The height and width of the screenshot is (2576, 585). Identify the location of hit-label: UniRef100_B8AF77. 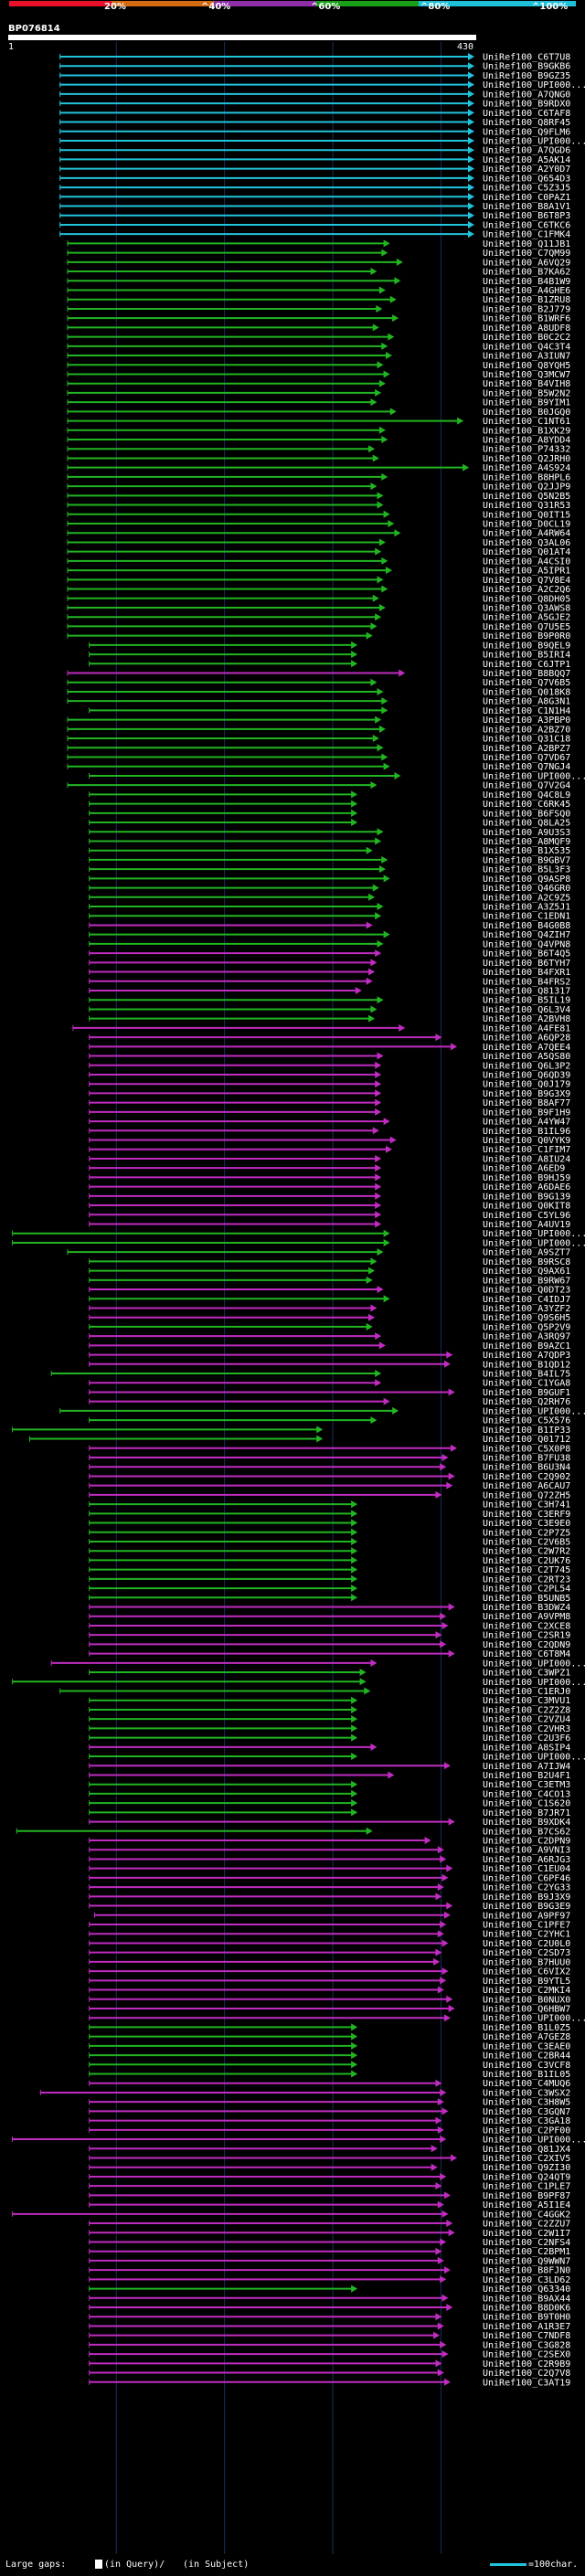
(527, 1103).